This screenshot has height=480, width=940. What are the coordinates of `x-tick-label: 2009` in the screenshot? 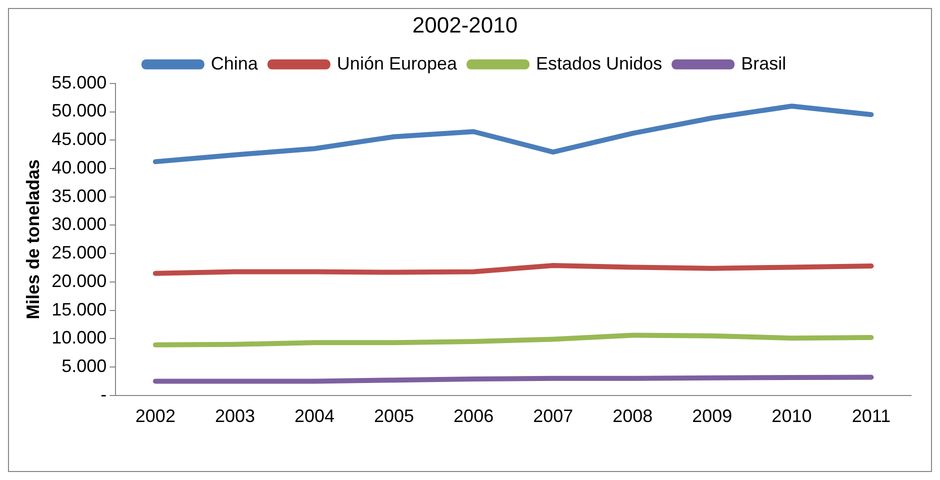 It's located at (712, 416).